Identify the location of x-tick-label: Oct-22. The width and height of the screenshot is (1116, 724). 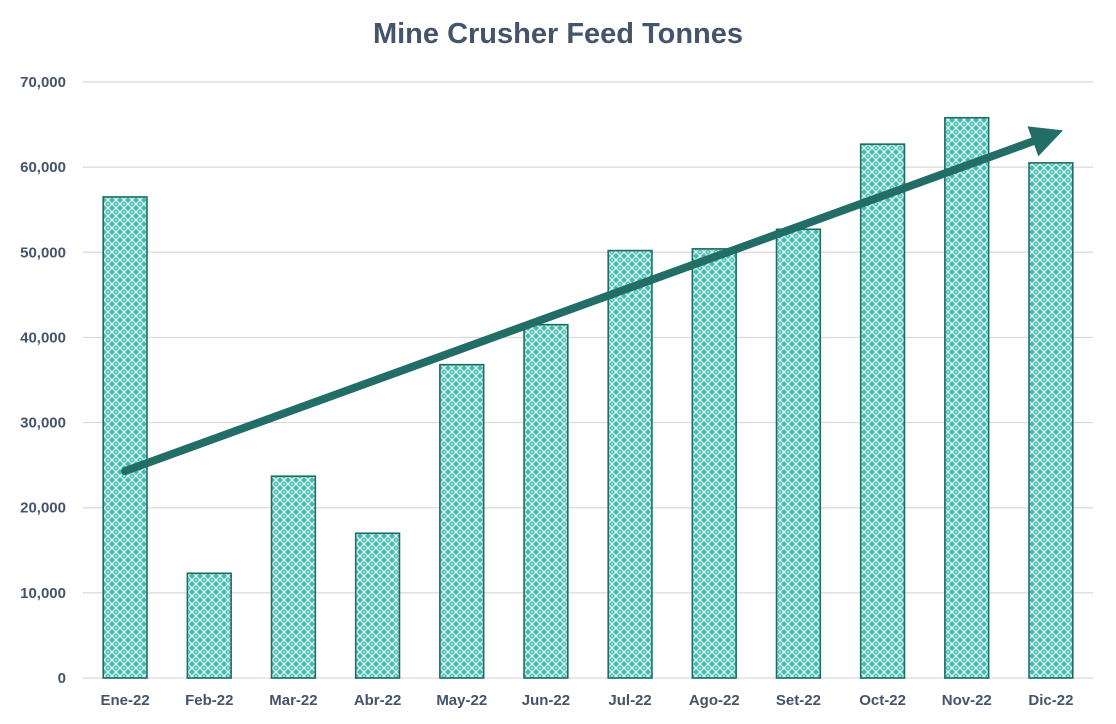
(882, 700).